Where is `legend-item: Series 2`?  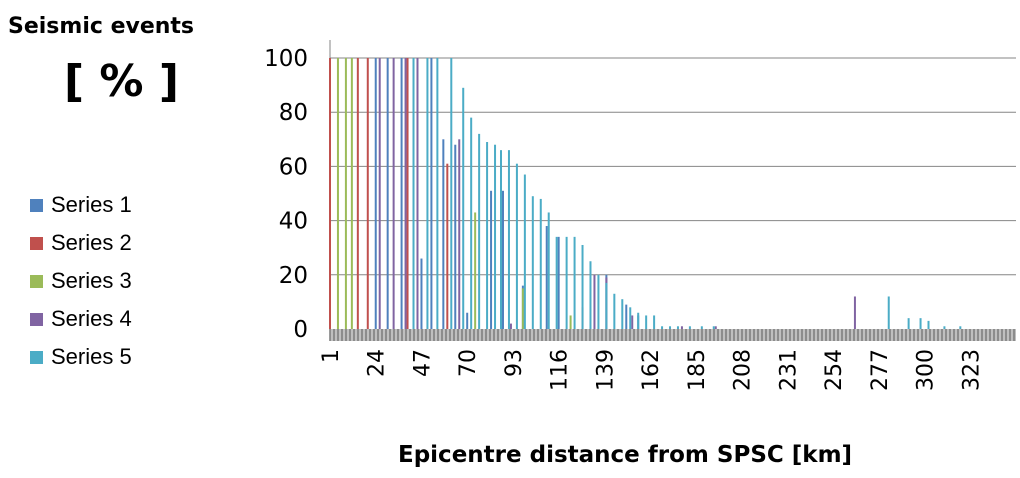 legend-item: Series 2 is located at coordinates (81, 243).